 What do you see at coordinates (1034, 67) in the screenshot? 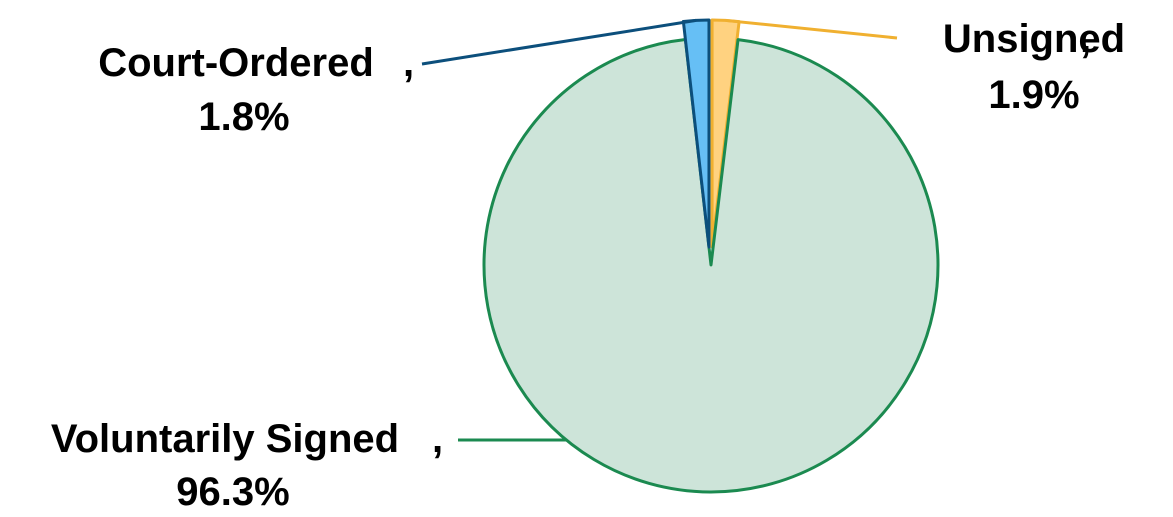
I see `data-label-unsigned: Unsigned , 1.9%` at bounding box center [1034, 67].